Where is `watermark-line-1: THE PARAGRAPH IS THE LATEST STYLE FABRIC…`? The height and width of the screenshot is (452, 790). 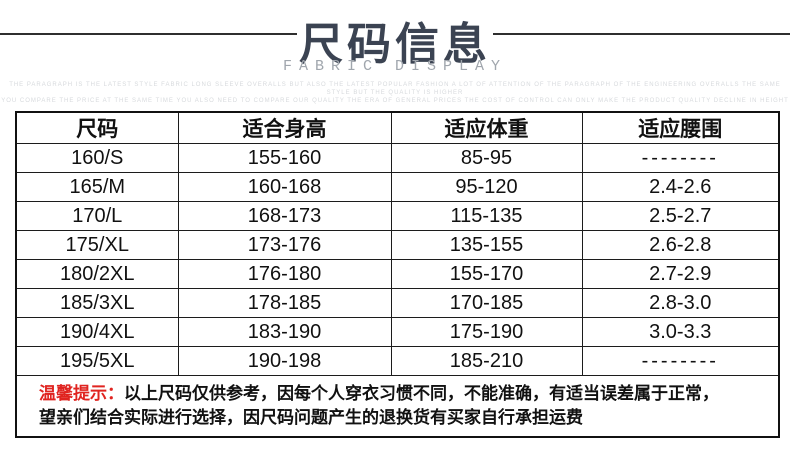 watermark-line-1: THE PARAGRAPH IS THE LATEST STYLE FABRIC… is located at coordinates (395, 89).